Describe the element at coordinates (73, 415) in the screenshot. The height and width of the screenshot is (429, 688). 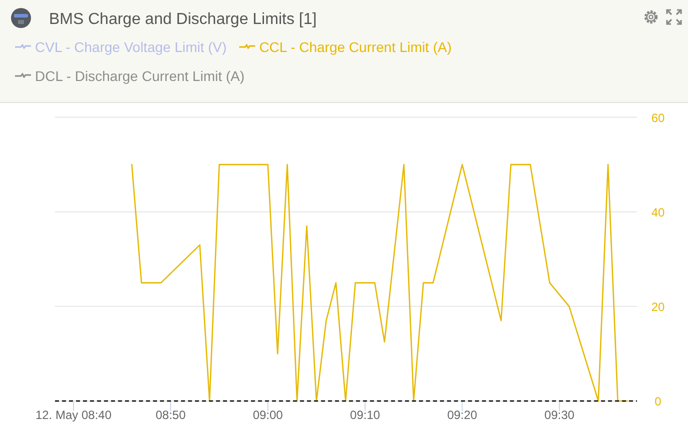
I see `x-tick-label: 12. May 08:40` at that location.